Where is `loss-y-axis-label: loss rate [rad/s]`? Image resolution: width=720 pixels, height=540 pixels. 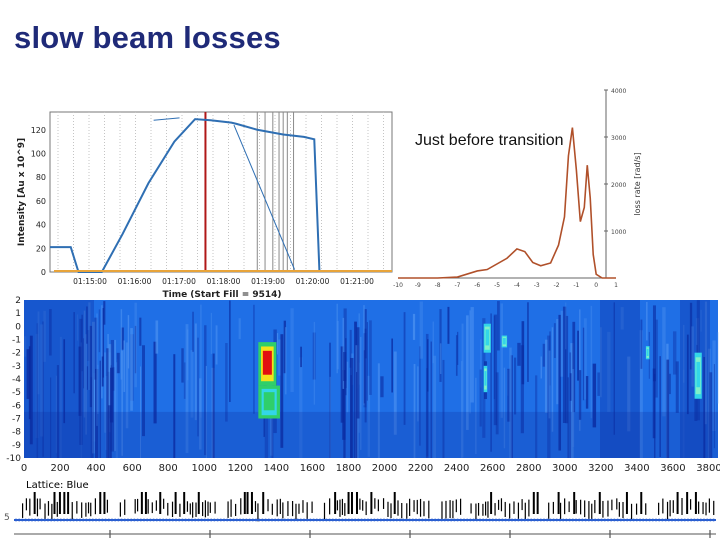 loss-y-axis-label: loss rate [rad/s] is located at coordinates (637, 183).